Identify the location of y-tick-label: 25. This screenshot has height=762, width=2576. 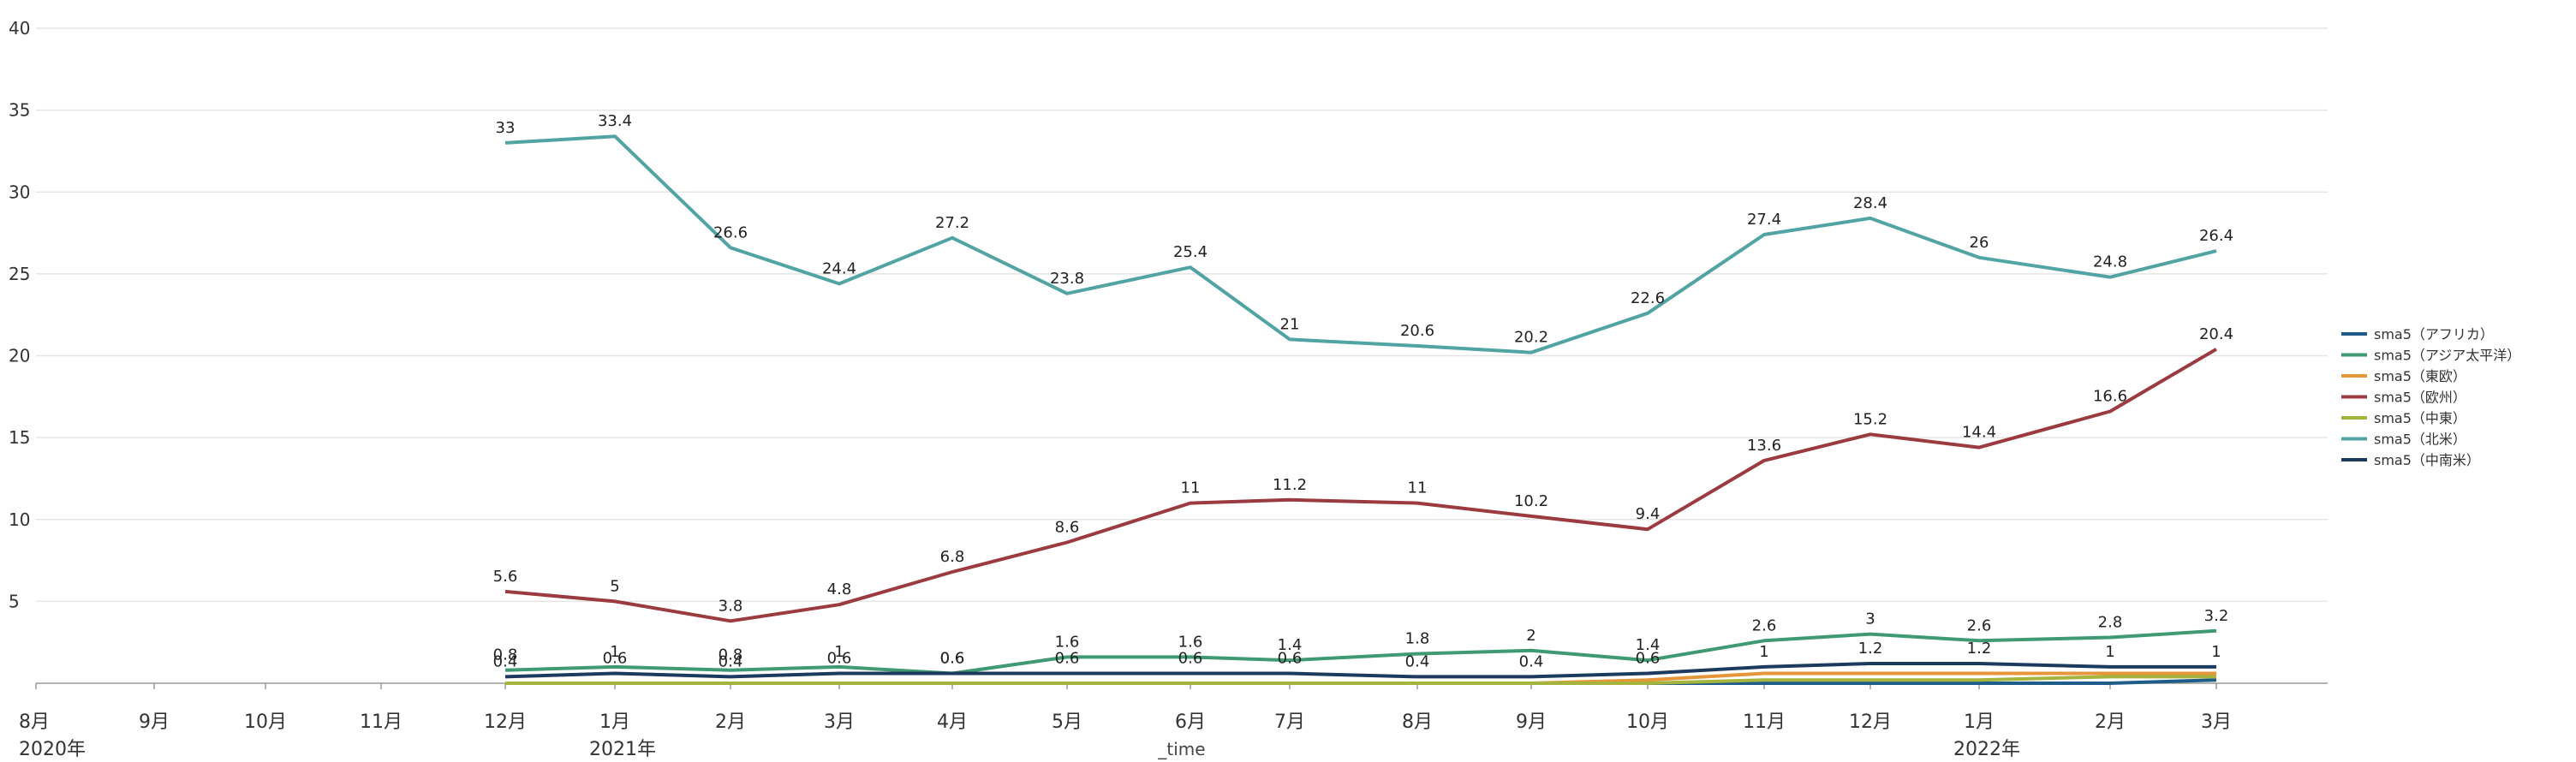
(19, 274).